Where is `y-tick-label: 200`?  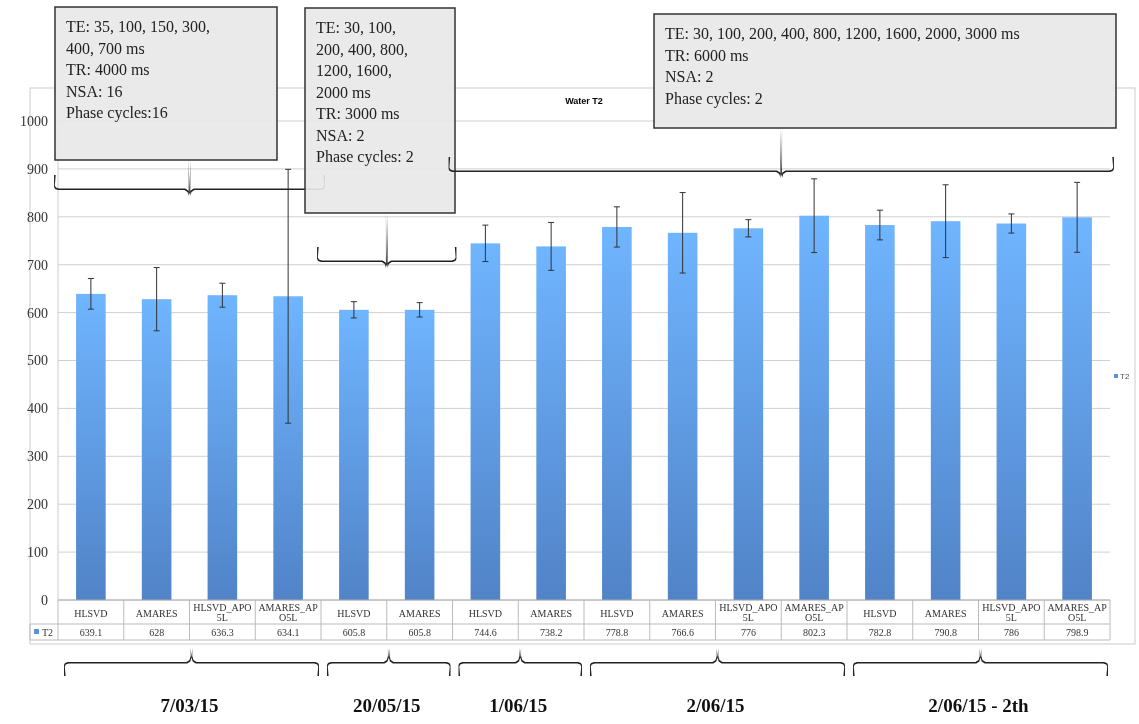 y-tick-label: 200 is located at coordinates (37, 505).